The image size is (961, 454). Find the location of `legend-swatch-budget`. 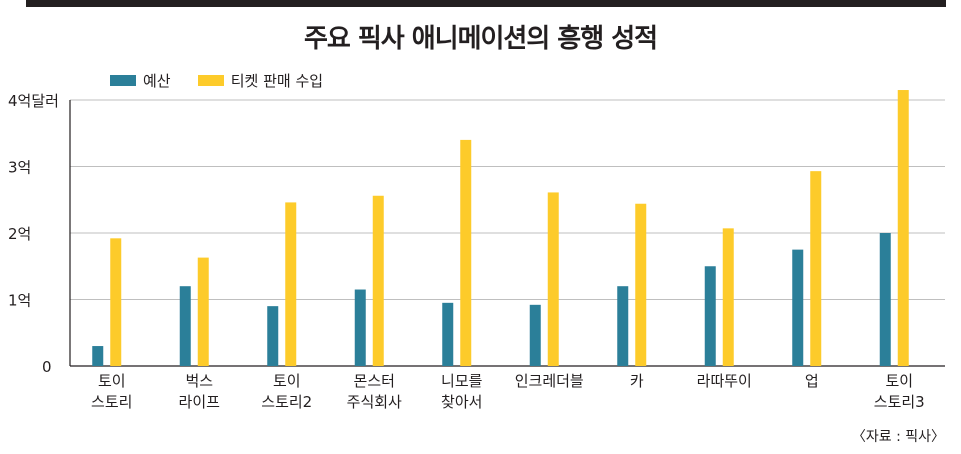

legend-swatch-budget is located at coordinates (123, 80).